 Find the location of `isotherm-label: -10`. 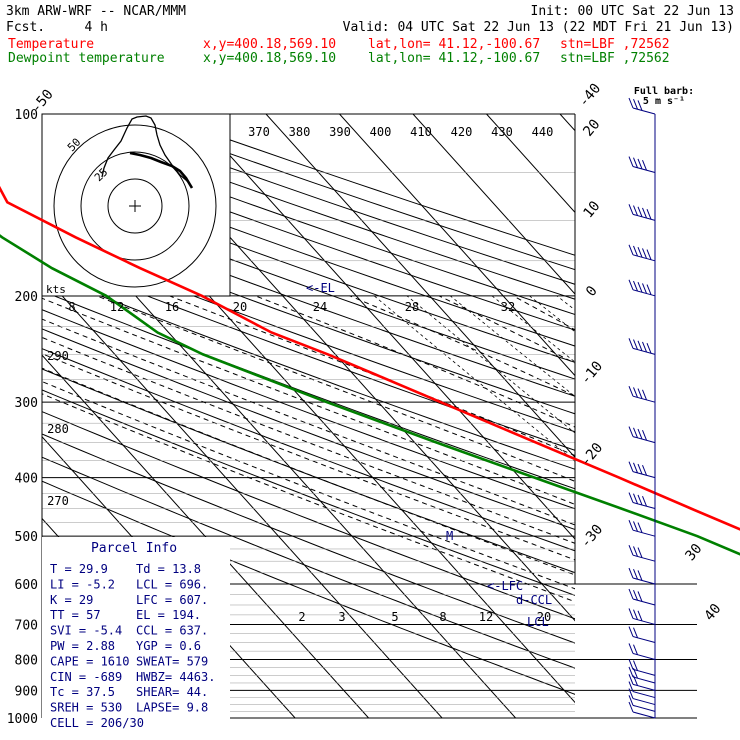

isotherm-label: -10 is located at coordinates (592, 373).